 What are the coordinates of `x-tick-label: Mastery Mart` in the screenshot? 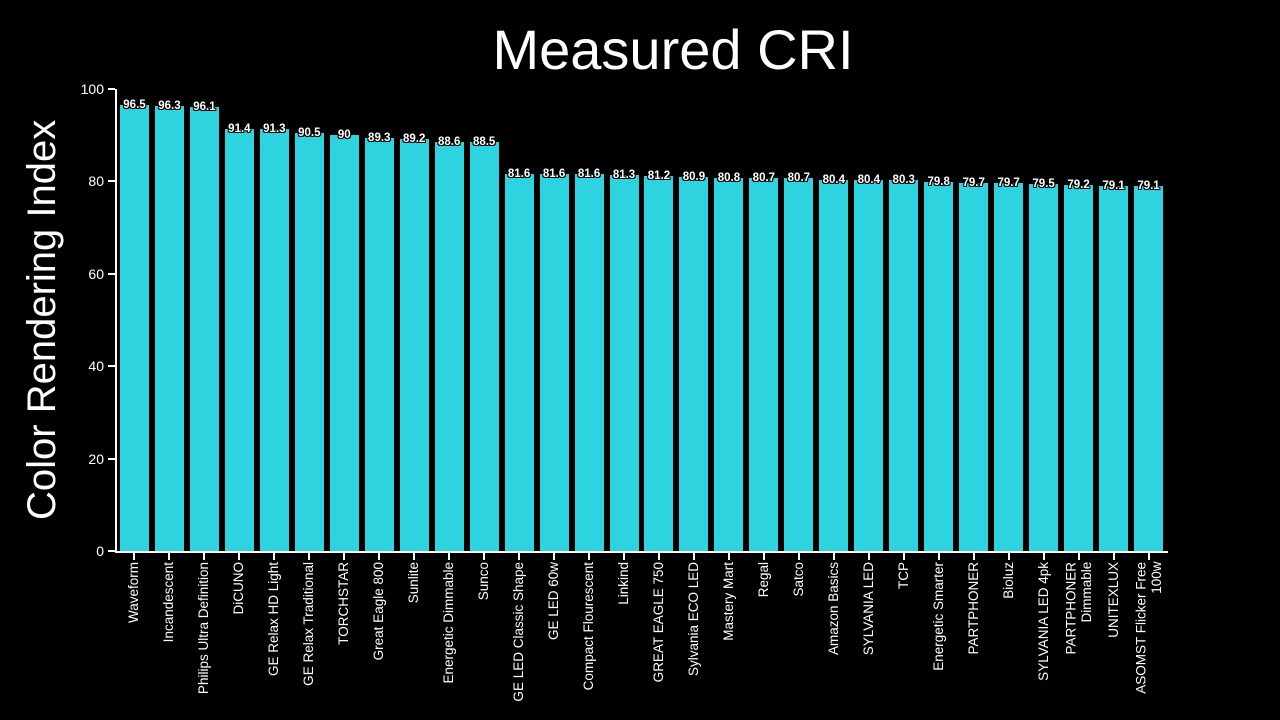 It's located at (729, 601).